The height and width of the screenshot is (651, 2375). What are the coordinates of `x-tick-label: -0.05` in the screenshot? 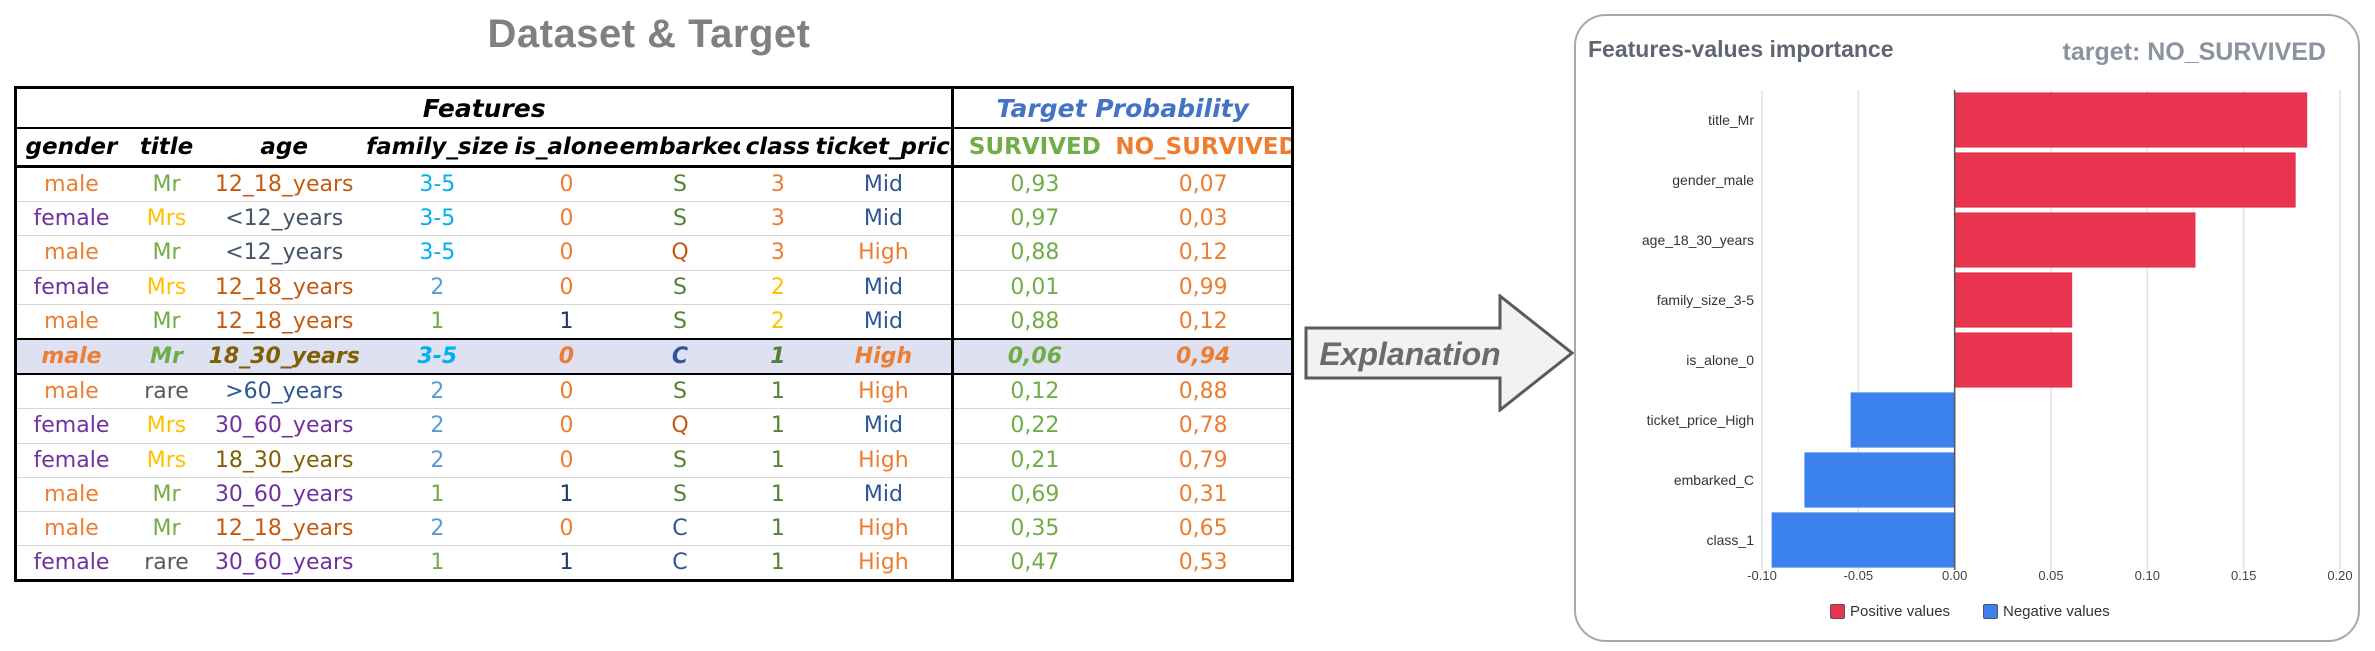 It's located at (1859, 575).